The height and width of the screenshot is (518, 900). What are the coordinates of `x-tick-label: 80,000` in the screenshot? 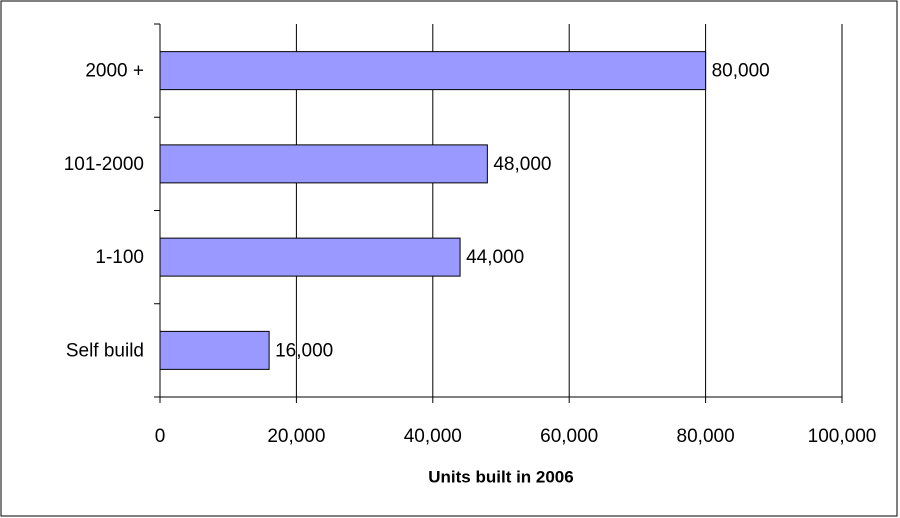 It's located at (706, 436).